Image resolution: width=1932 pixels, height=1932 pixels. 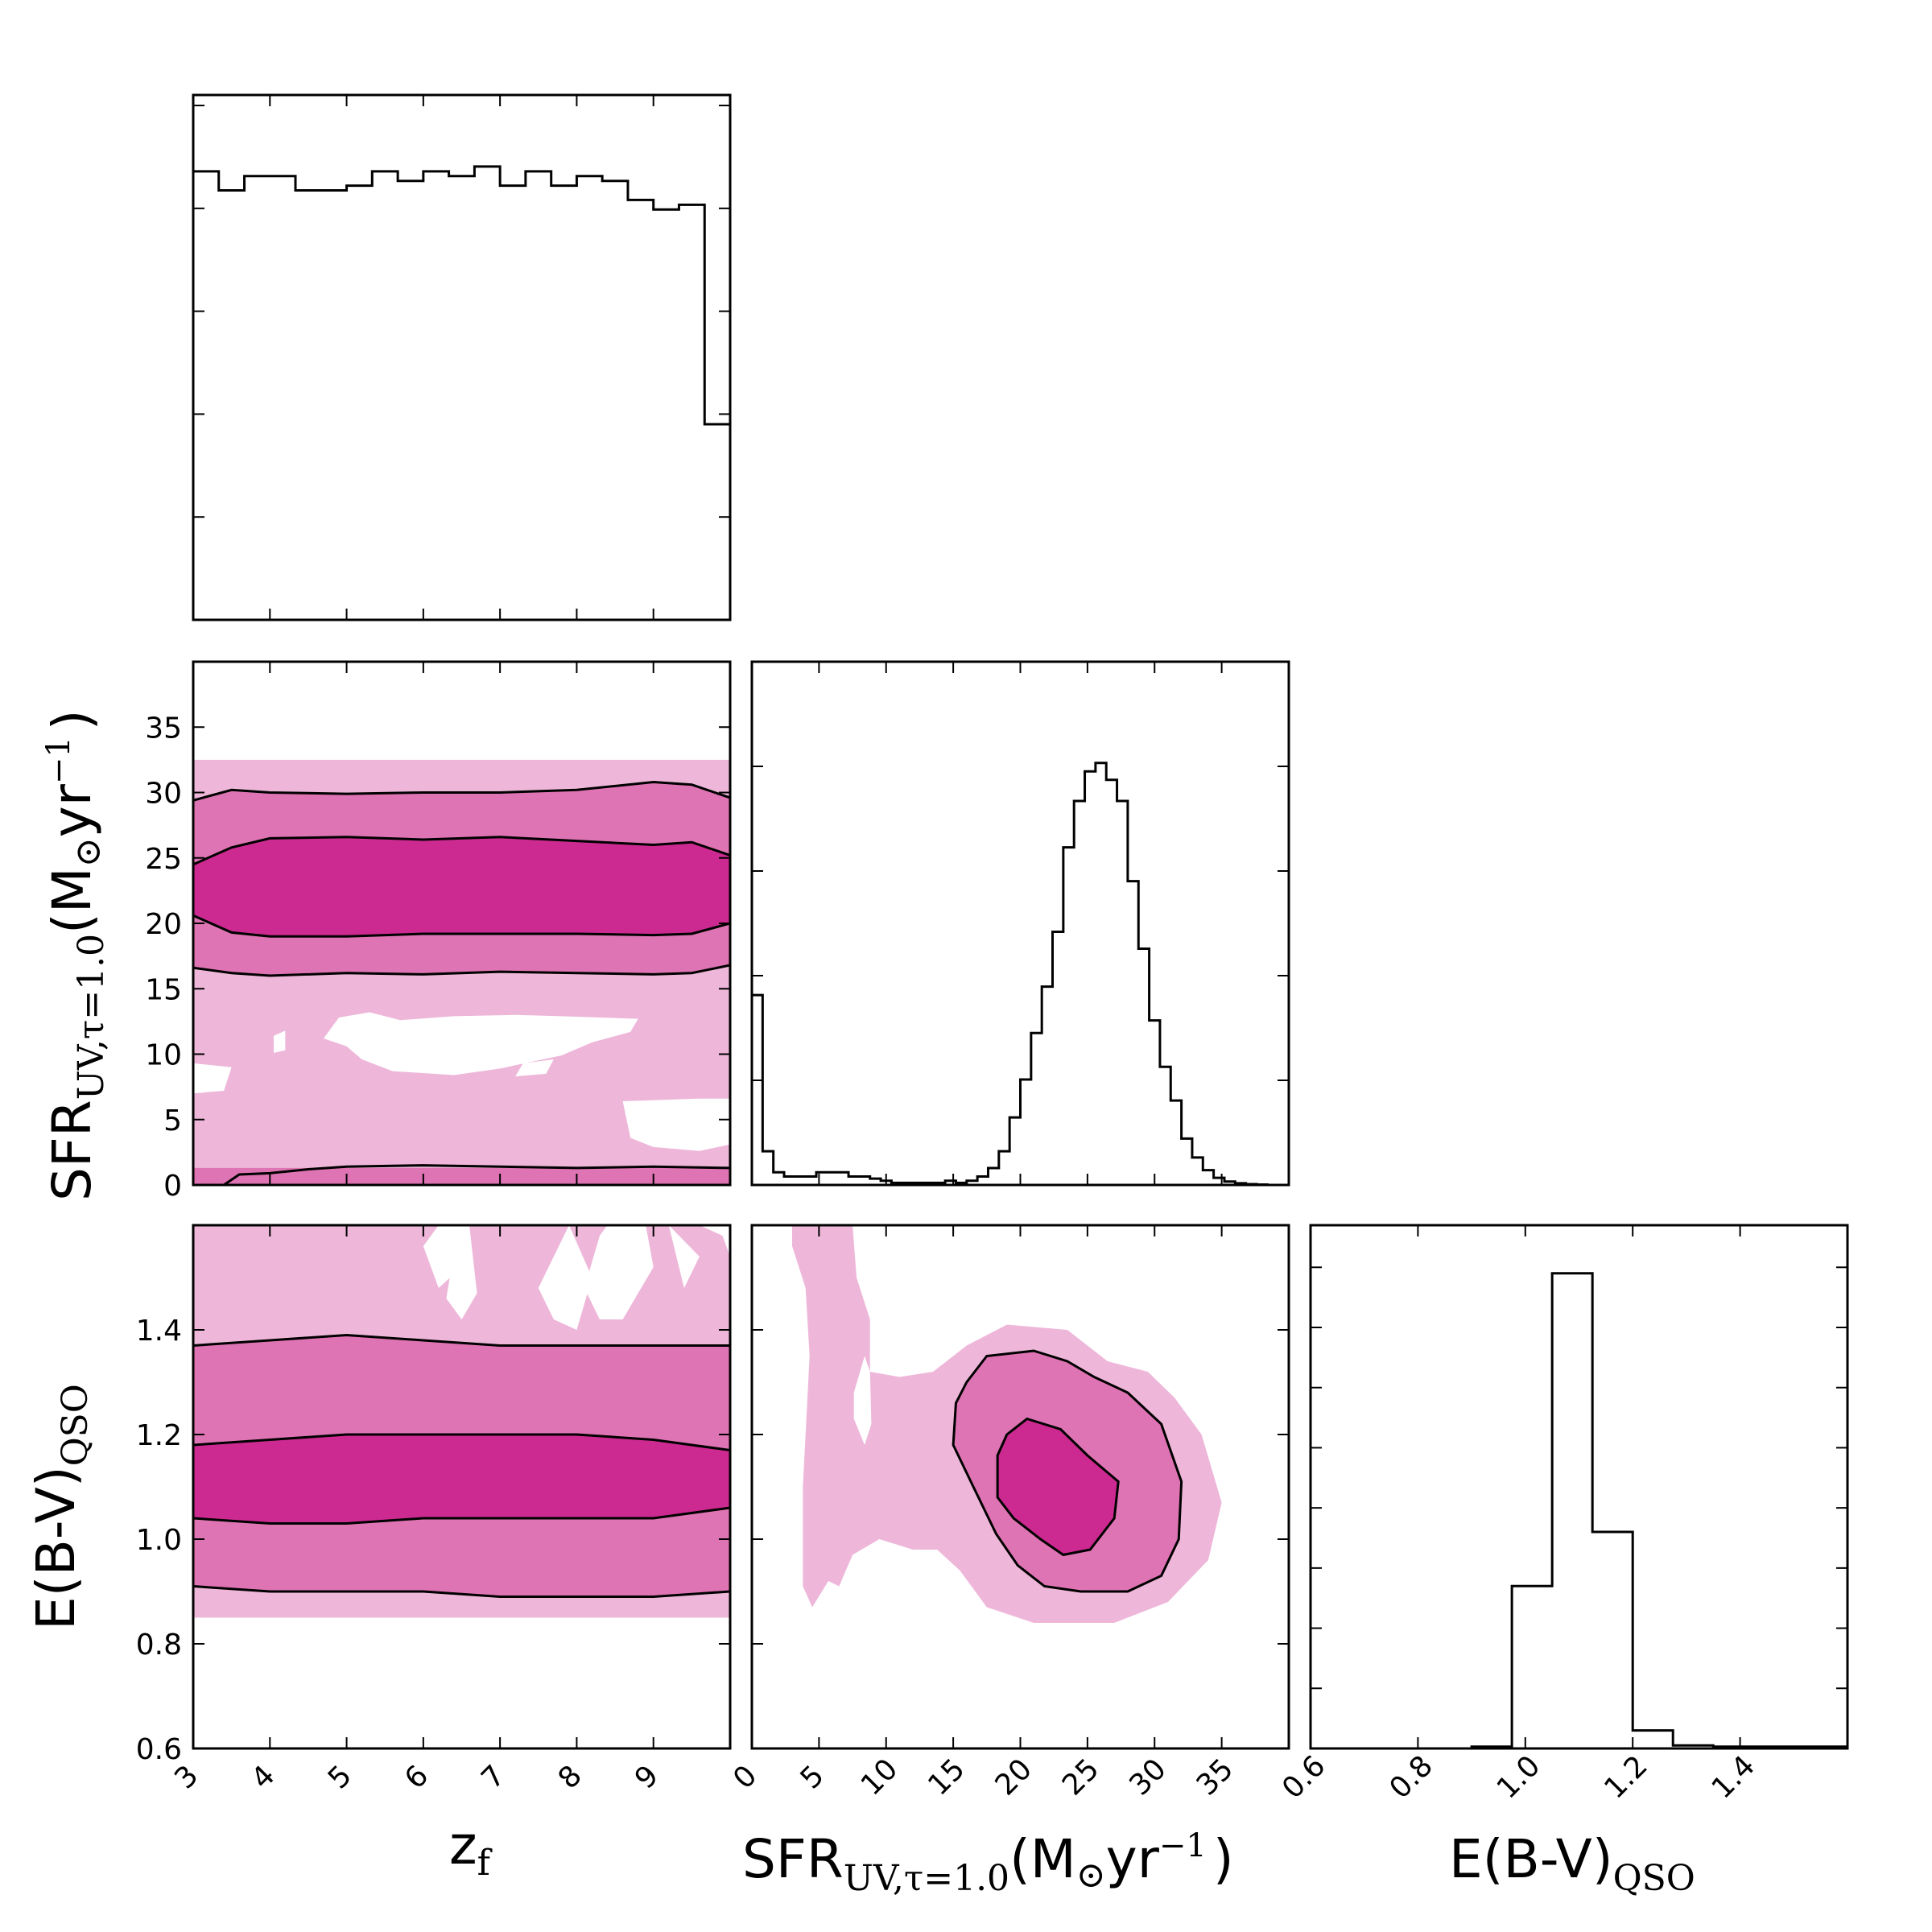 I want to click on panel-ebv-histogram-frame, so click(x=1579, y=1487).